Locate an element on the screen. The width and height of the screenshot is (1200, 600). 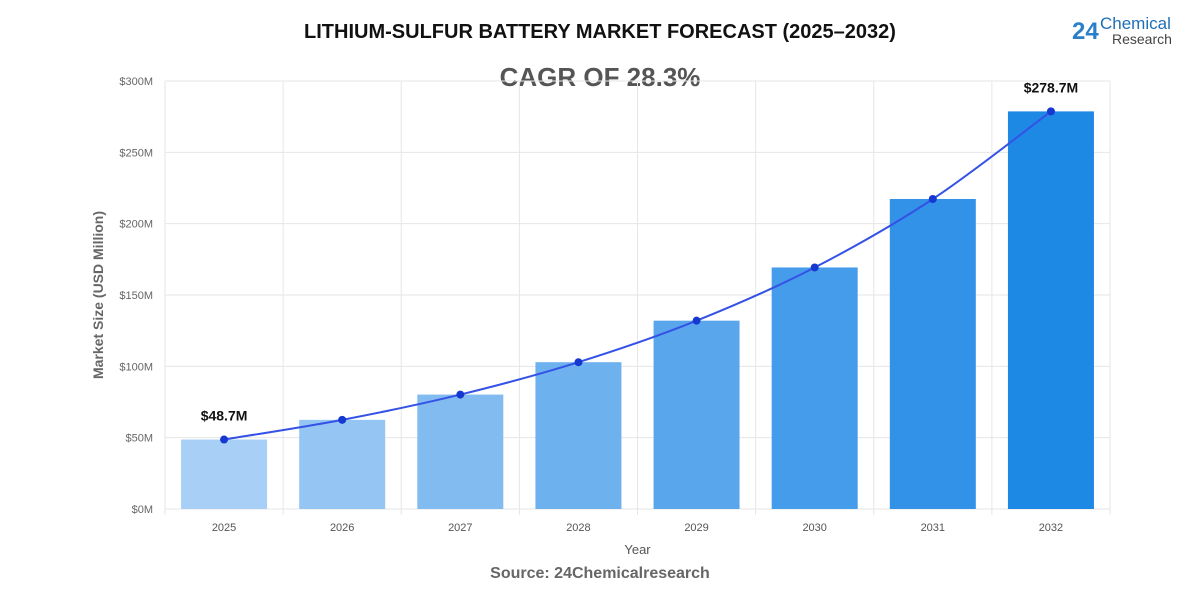
y-tick-label: $0M is located at coordinates (142, 510).